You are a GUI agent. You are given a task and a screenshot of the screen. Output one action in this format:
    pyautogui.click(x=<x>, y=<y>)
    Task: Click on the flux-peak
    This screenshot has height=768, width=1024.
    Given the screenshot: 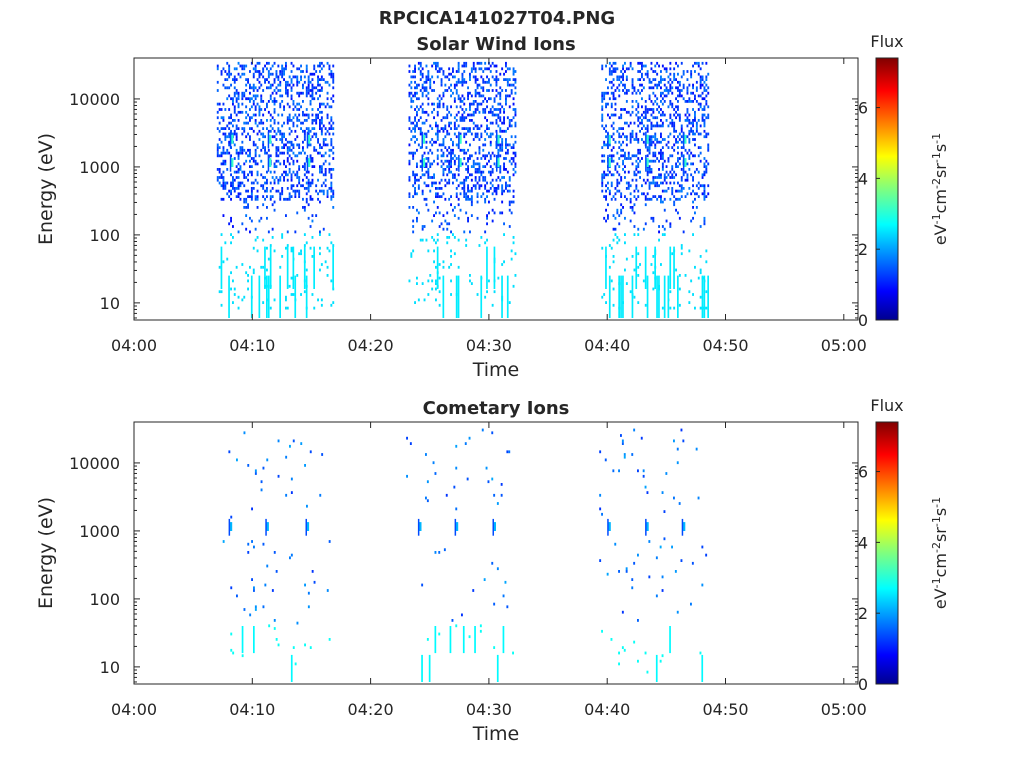 What is the action you would take?
    pyautogui.click(x=685, y=162)
    